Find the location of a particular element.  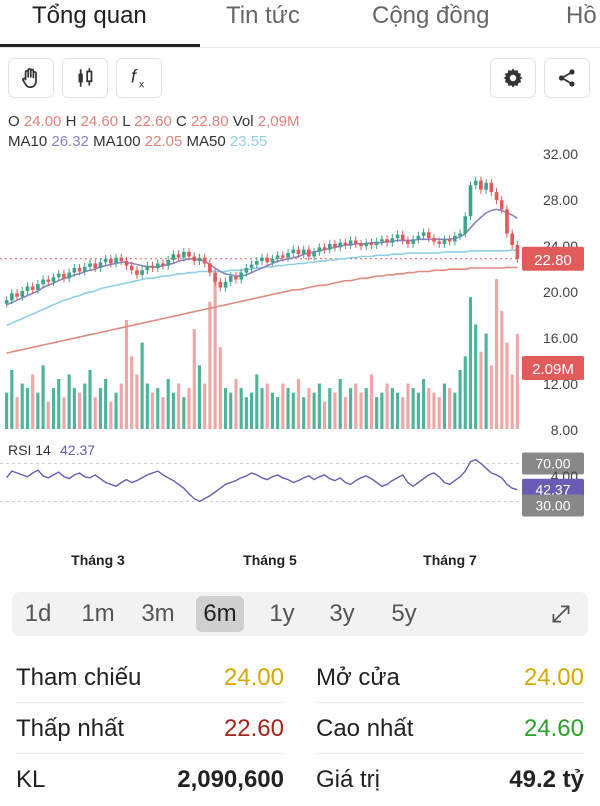

y-tick-label: 20.00 is located at coordinates (560, 292).